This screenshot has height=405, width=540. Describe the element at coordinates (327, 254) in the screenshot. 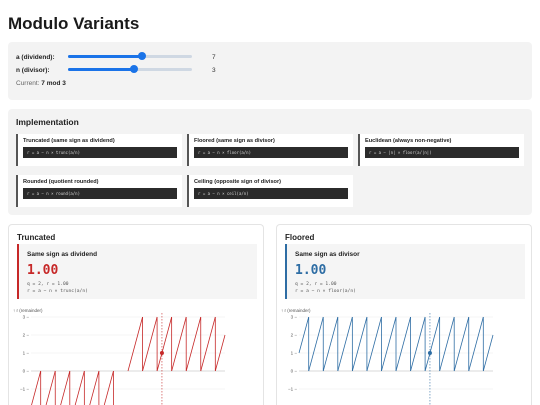

I see `result-description: Same sign as divisor` at that location.